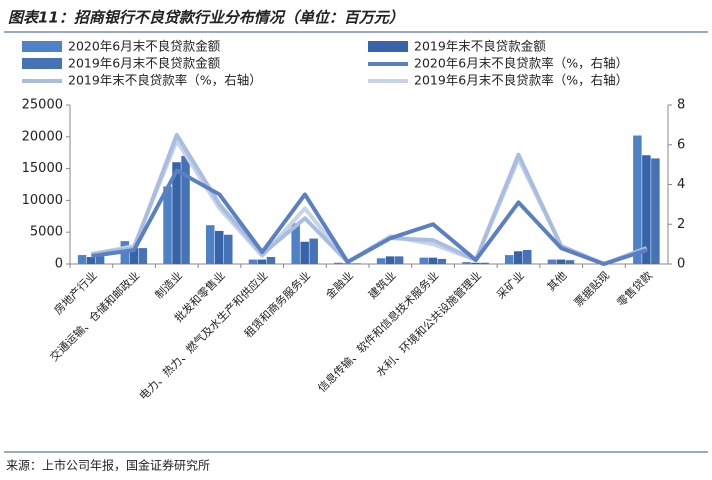 This screenshot has width=712, height=480. I want to click on y-tick-label: 10000, so click(42, 200).